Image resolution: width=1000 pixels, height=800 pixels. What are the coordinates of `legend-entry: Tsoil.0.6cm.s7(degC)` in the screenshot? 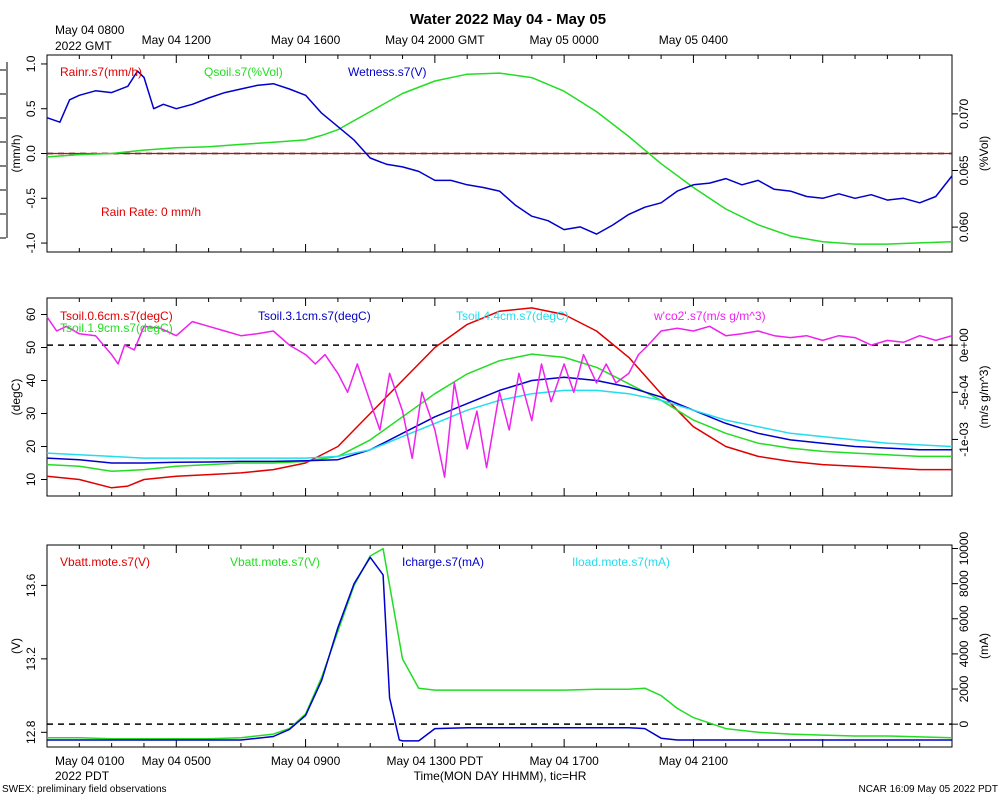 It's located at (116, 316).